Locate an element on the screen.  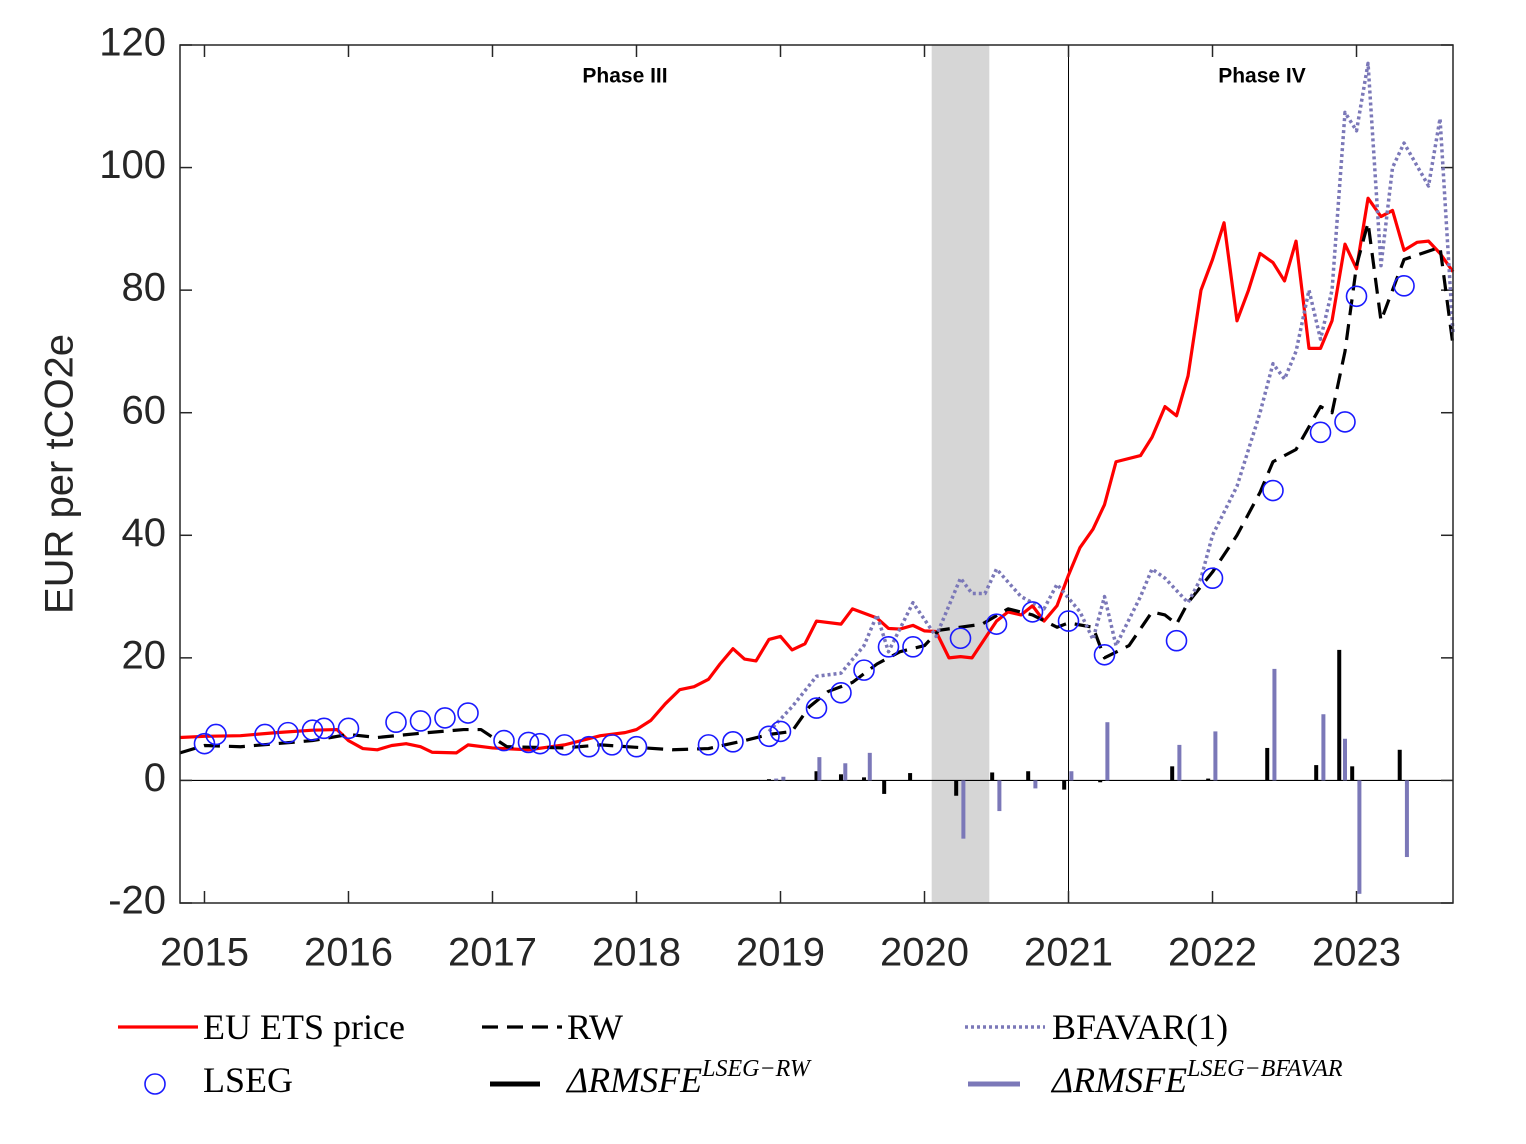
legend-name: BFAVAR(1) is located at coordinates (1140, 1027).